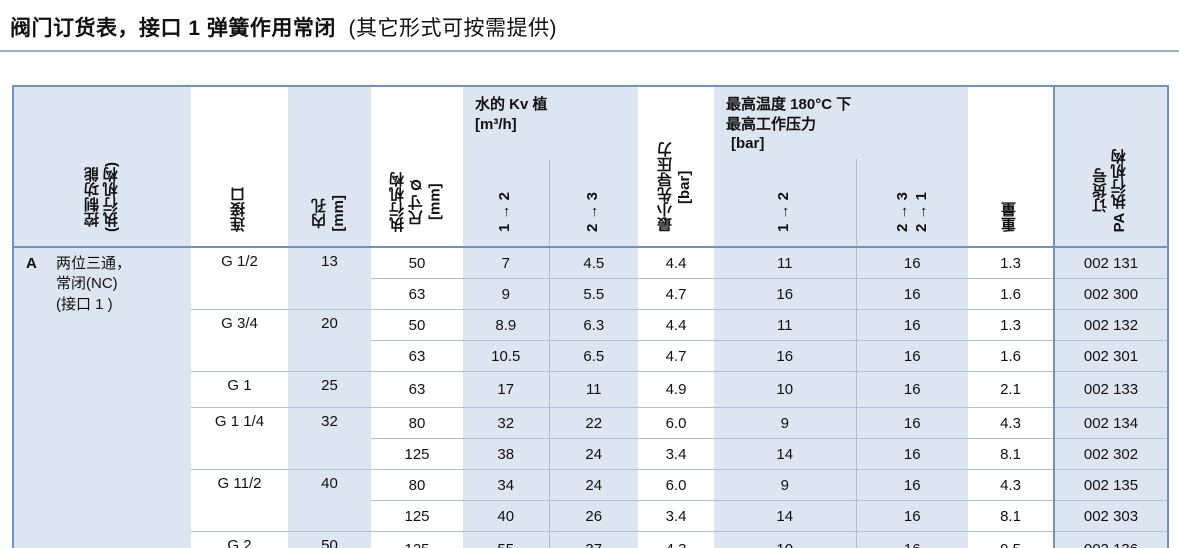  What do you see at coordinates (416, 202) in the screenshot?
I see `header-text: 尺寸 Ø` at bounding box center [416, 202].